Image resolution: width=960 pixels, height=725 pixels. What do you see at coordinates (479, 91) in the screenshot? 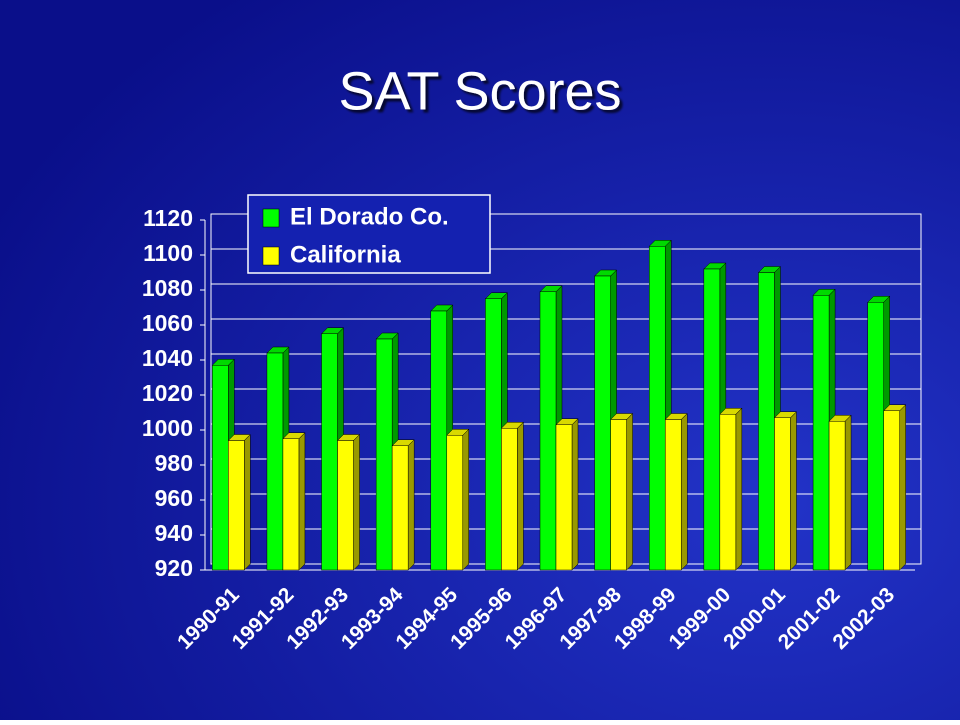
I see `chart-title: SAT Scores` at bounding box center [479, 91].